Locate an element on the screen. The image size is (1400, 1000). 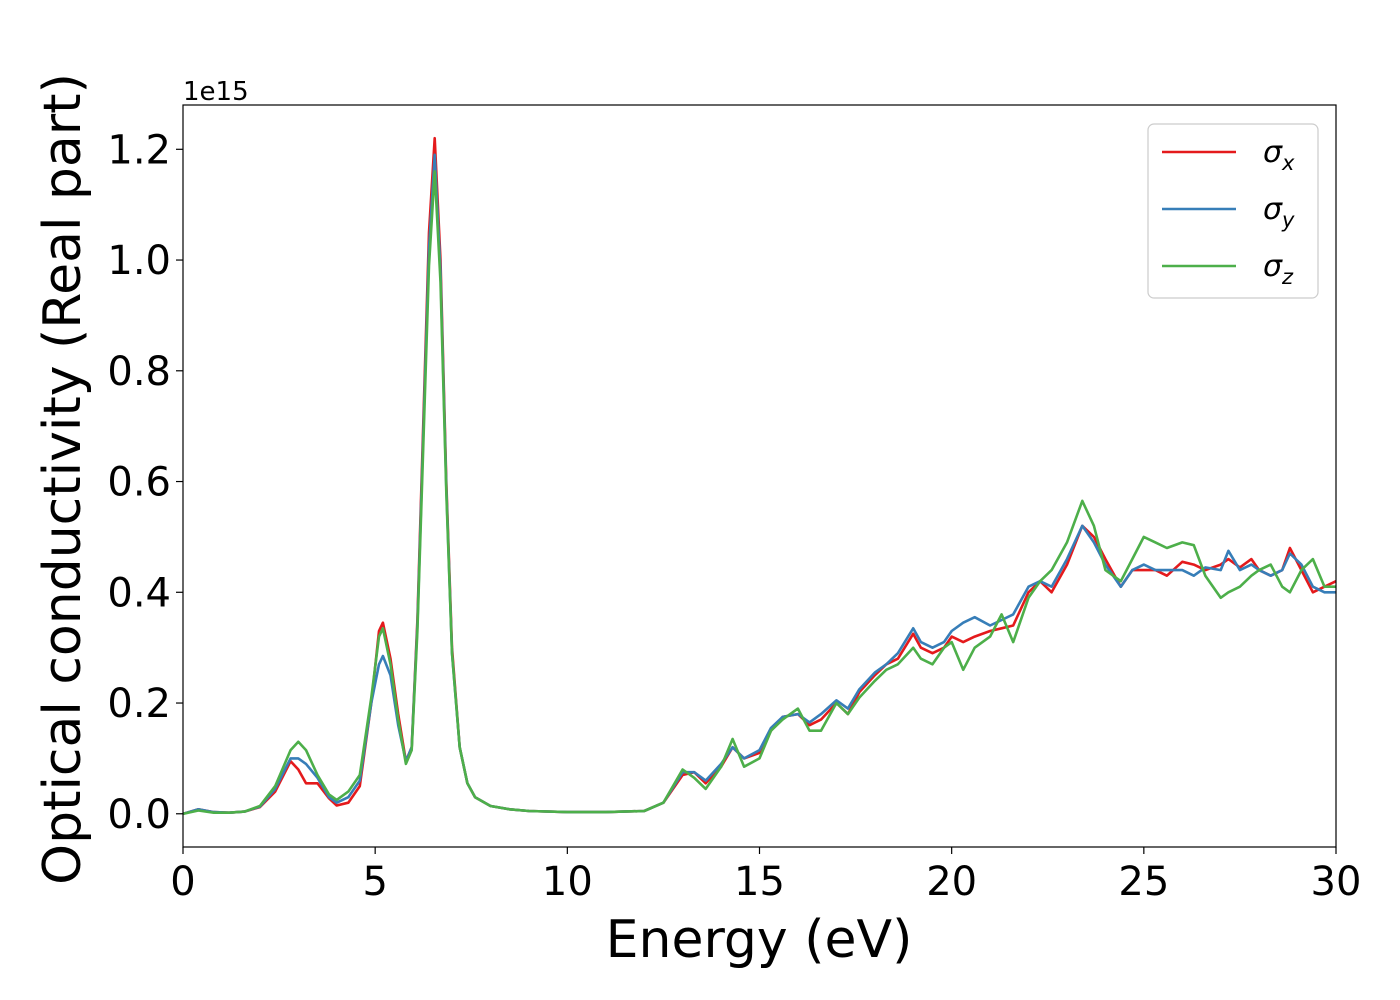
legend-box is located at coordinates (1233, 211).